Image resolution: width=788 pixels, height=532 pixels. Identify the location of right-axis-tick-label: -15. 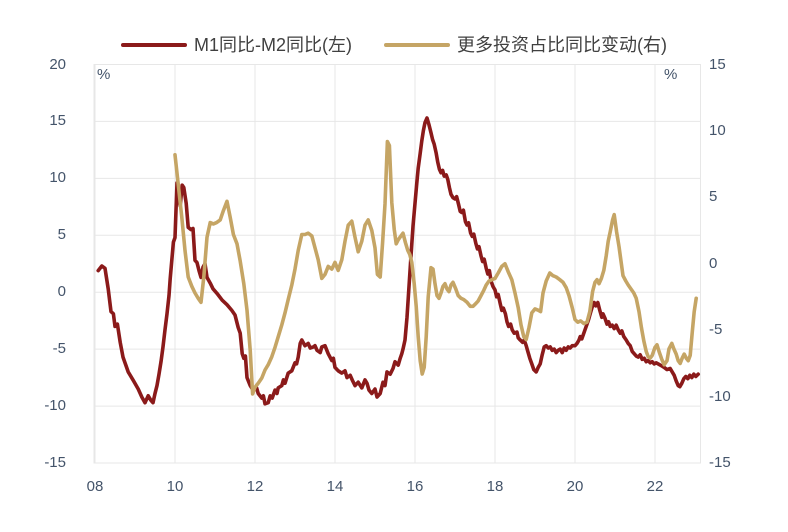
(720, 462).